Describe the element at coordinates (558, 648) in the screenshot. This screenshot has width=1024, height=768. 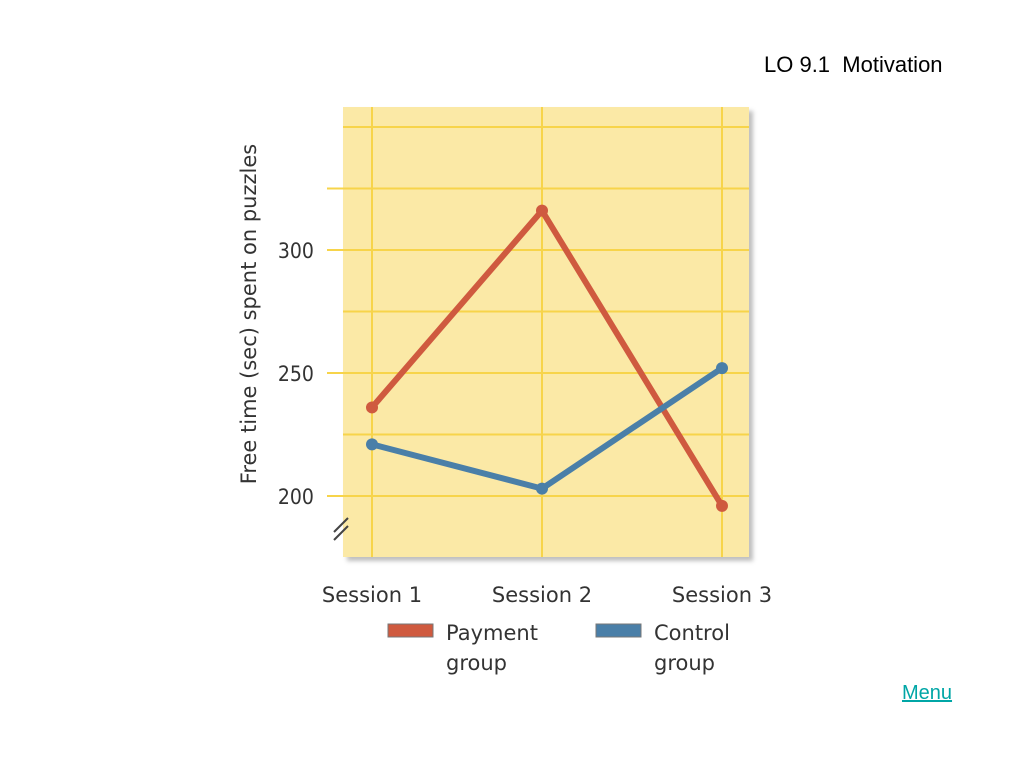
I see `legend: Payment group Control group` at that location.